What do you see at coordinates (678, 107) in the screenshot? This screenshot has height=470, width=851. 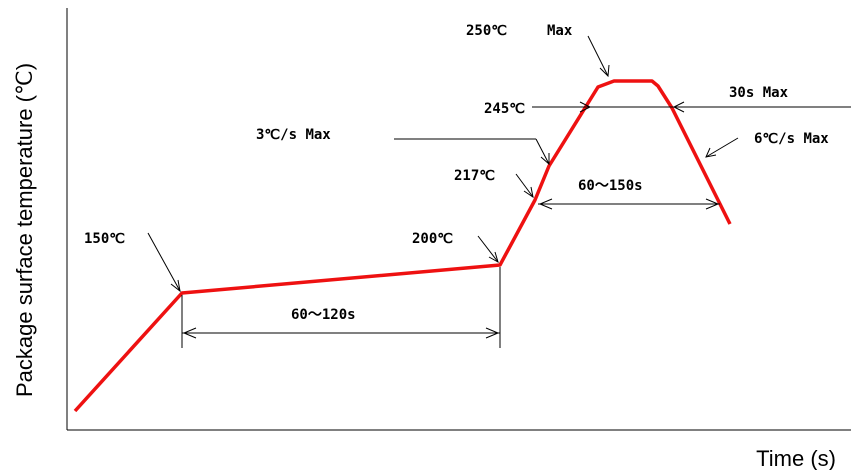 I see `arrowhead-245c-right` at bounding box center [678, 107].